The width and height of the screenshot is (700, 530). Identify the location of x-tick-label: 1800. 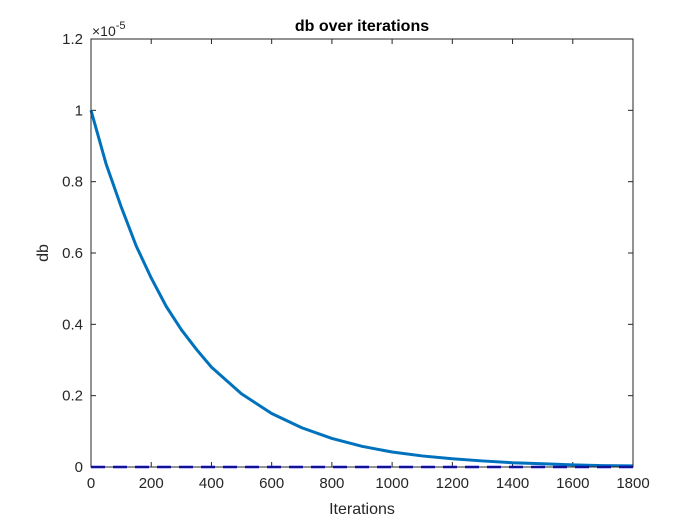
(632, 483).